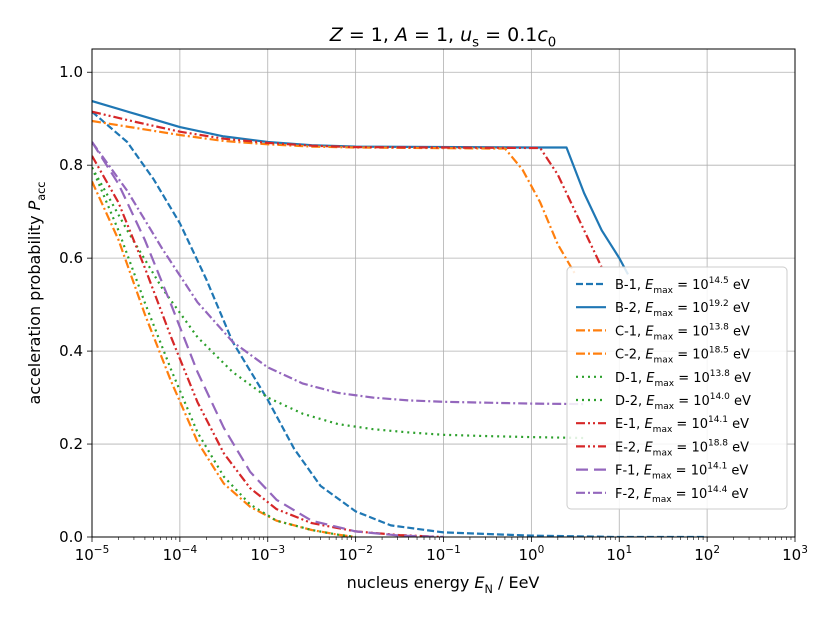 This screenshot has width=830, height=623. What do you see at coordinates (443, 554) in the screenshot?
I see `x-tick-label: 10⁻¹` at bounding box center [443, 554].